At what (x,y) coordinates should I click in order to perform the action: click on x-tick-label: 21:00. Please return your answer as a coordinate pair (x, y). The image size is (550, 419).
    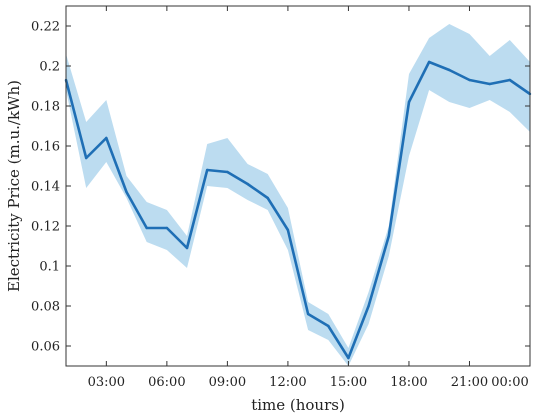
    Looking at the image, I should click on (469, 382).